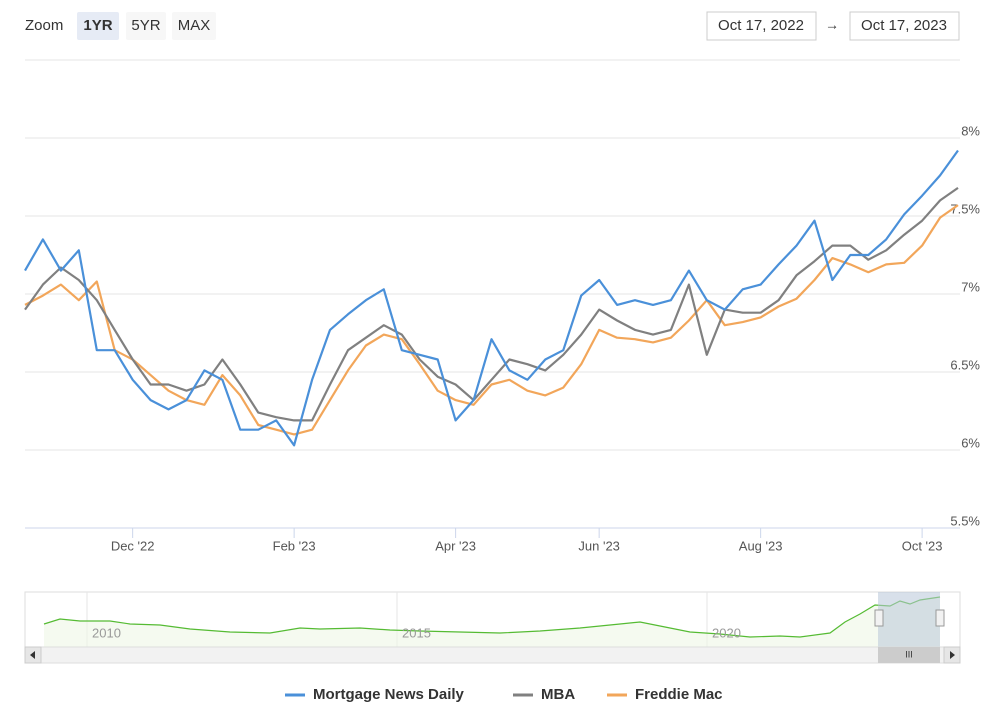 The height and width of the screenshot is (722, 1000). I want to click on scrollbar-grip: III, so click(909, 654).